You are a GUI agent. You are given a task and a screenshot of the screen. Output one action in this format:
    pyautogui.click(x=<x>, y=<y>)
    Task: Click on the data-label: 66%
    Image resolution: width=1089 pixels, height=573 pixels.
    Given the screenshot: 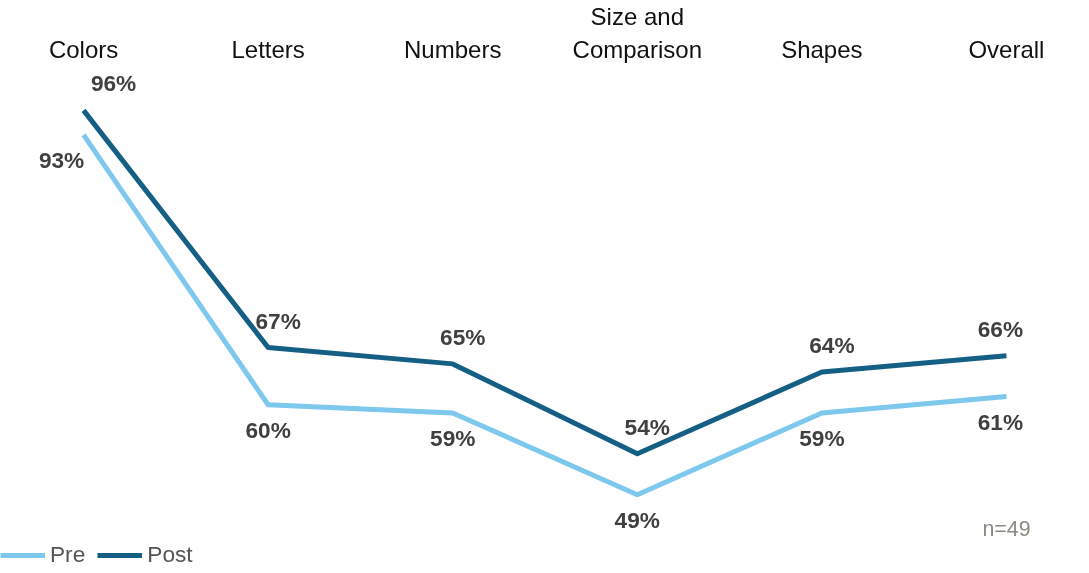 What is the action you would take?
    pyautogui.click(x=1000, y=328)
    